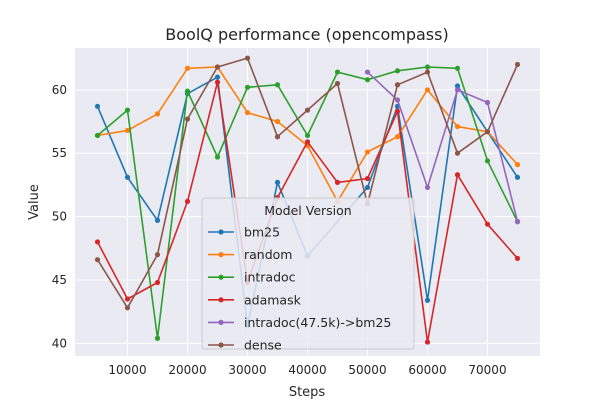 Image resolution: width=600 pixels, height=400 pixels. I want to click on x-axis-ticks: 10000 20000 30000 40000 50000 60000 70000, so click(307, 370).